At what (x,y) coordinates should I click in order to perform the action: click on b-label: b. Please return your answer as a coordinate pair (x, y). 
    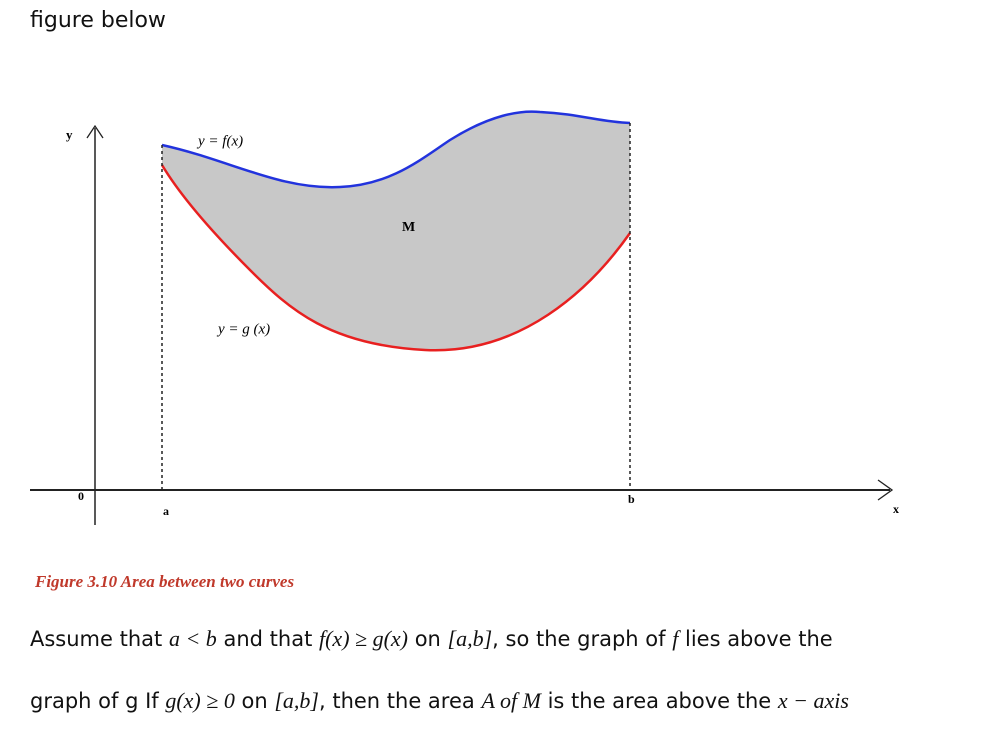
    Looking at the image, I should click on (631, 499).